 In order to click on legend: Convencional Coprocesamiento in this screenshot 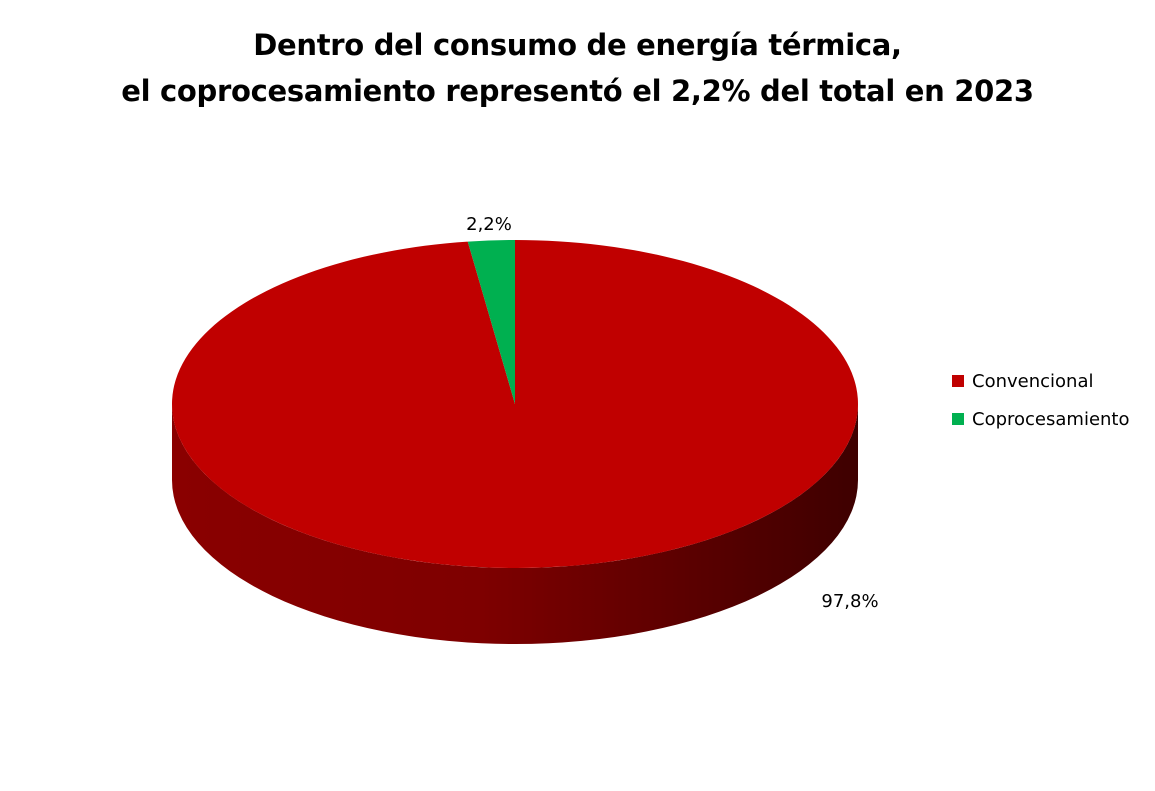, I will do `click(1041, 400)`.